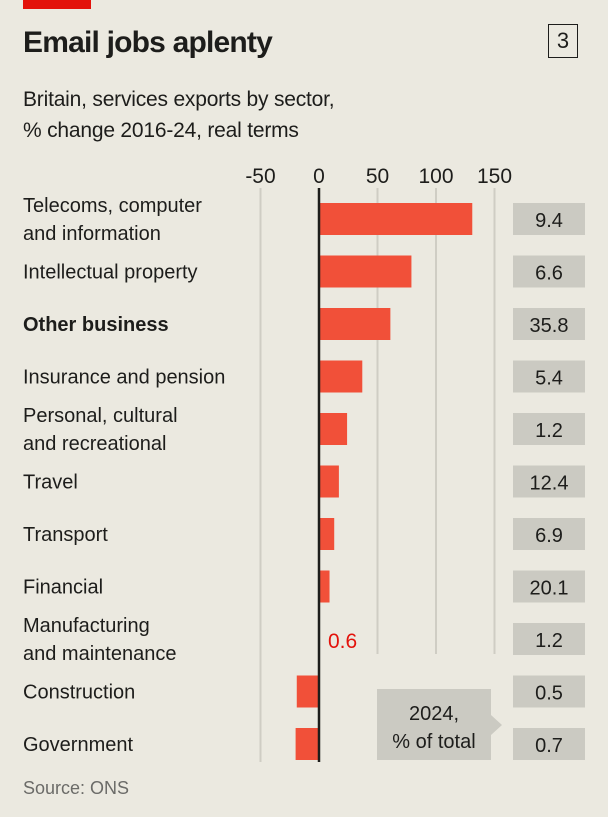 The height and width of the screenshot is (817, 608). I want to click on value-box-label: 35.8, so click(549, 326).